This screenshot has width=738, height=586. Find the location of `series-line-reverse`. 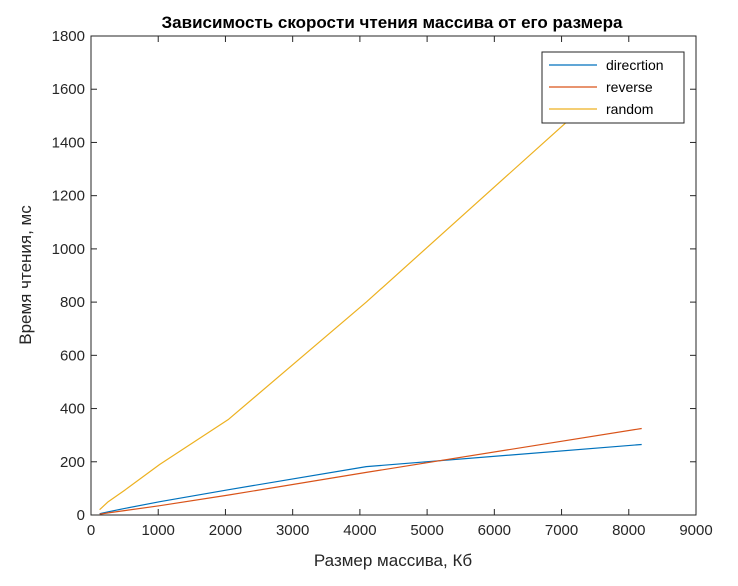

series-line-reverse is located at coordinates (370, 471).